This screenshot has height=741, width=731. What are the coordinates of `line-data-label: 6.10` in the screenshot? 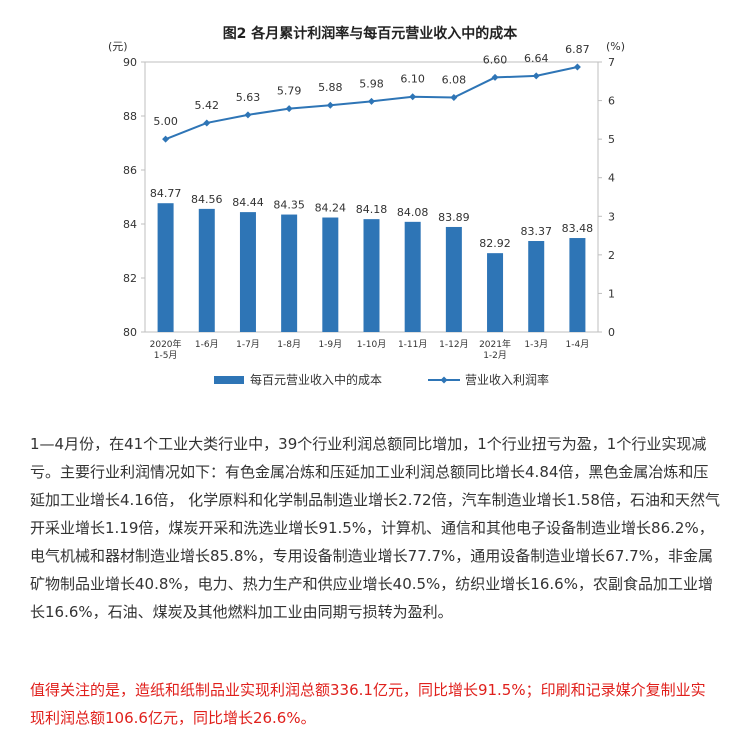 It's located at (412, 79).